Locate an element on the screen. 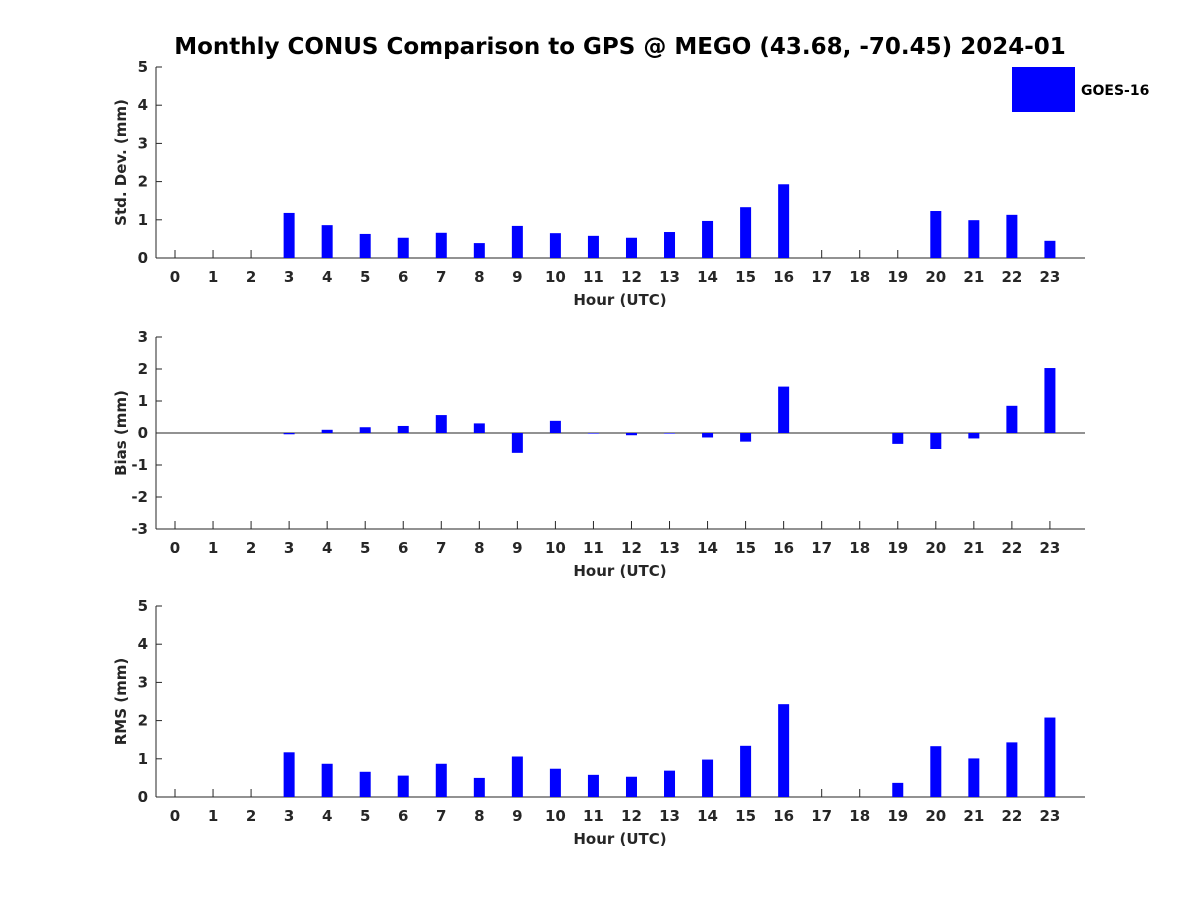 Image resolution: width=1200 pixels, height=900 pixels. legend-label: GOES-16 is located at coordinates (1115, 91).